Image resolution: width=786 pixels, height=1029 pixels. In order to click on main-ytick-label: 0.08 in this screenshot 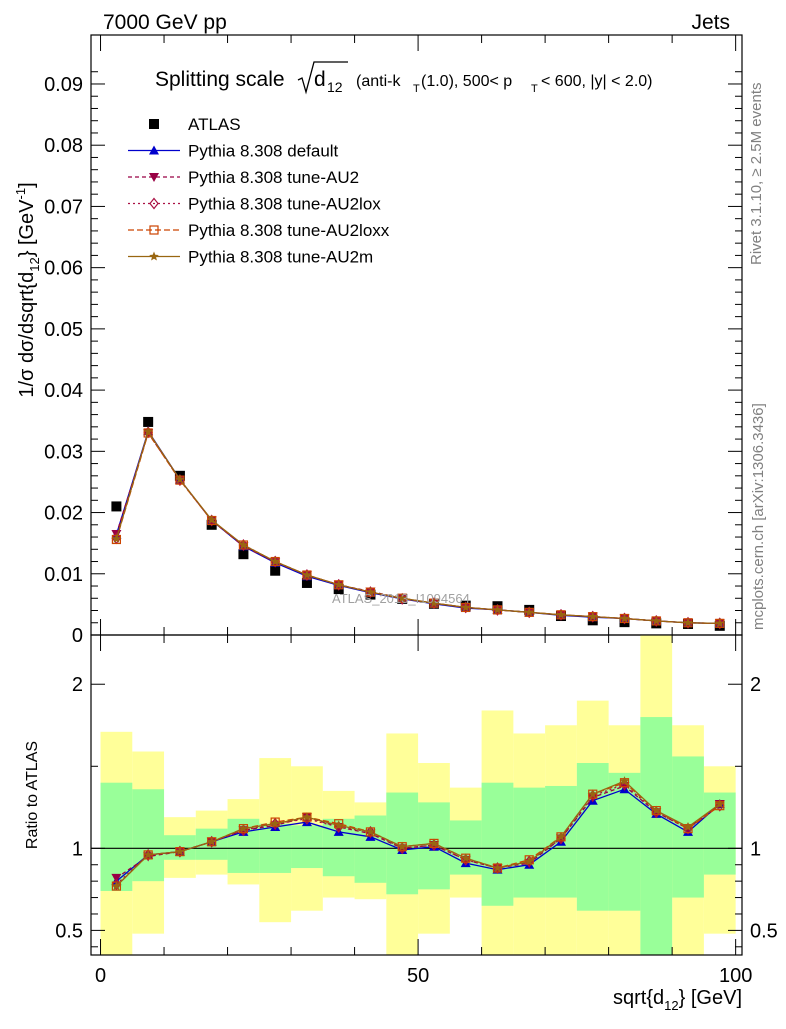, I will do `click(63, 146)`.